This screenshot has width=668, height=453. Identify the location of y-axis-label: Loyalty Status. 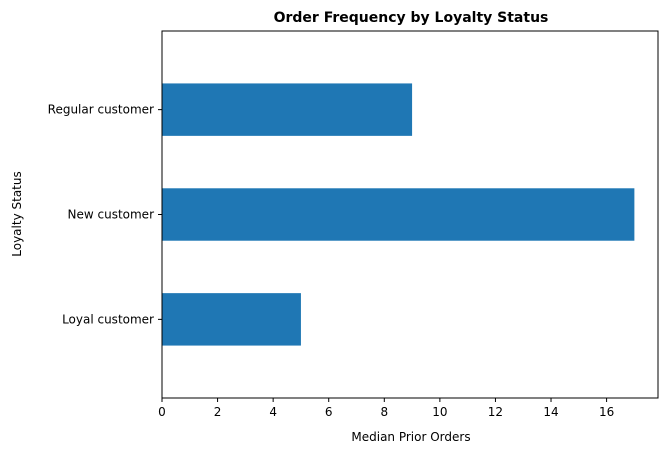
(17, 213).